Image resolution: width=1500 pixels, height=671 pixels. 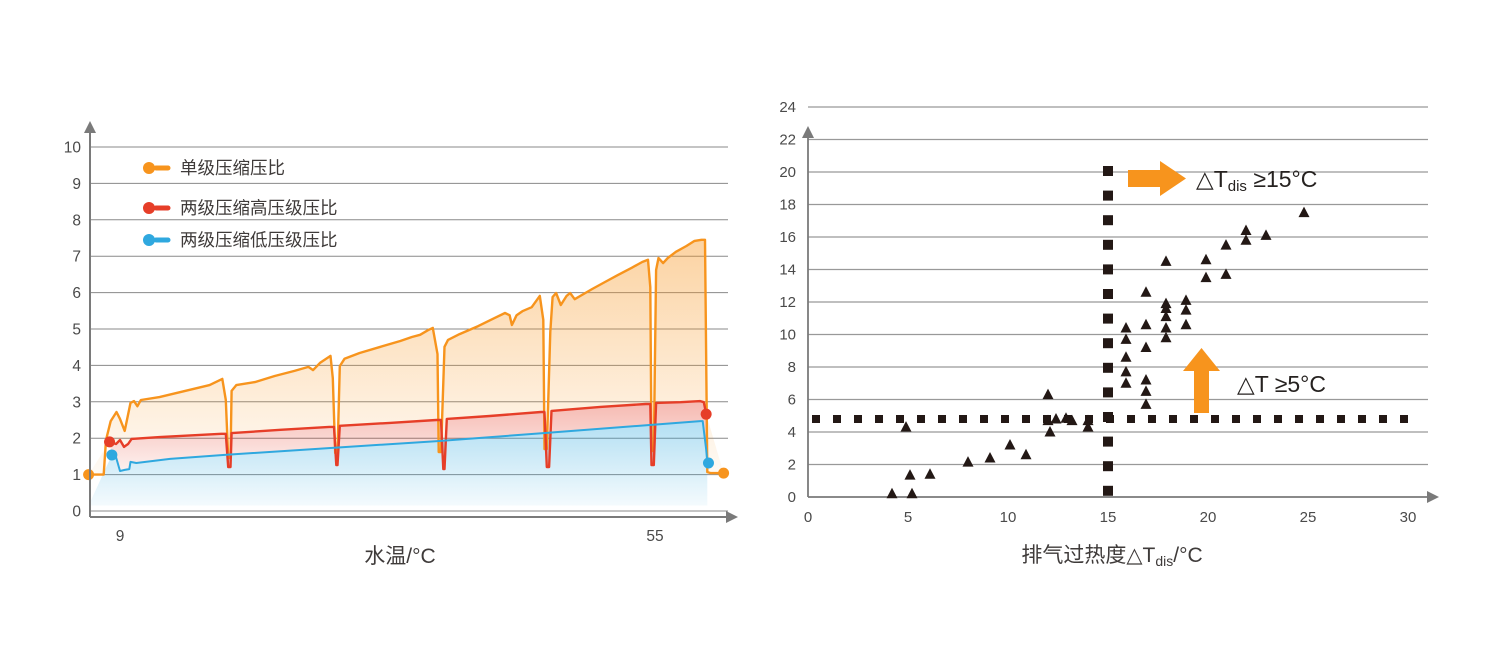 I want to click on left-y-tick-2: 2, so click(x=76, y=439).